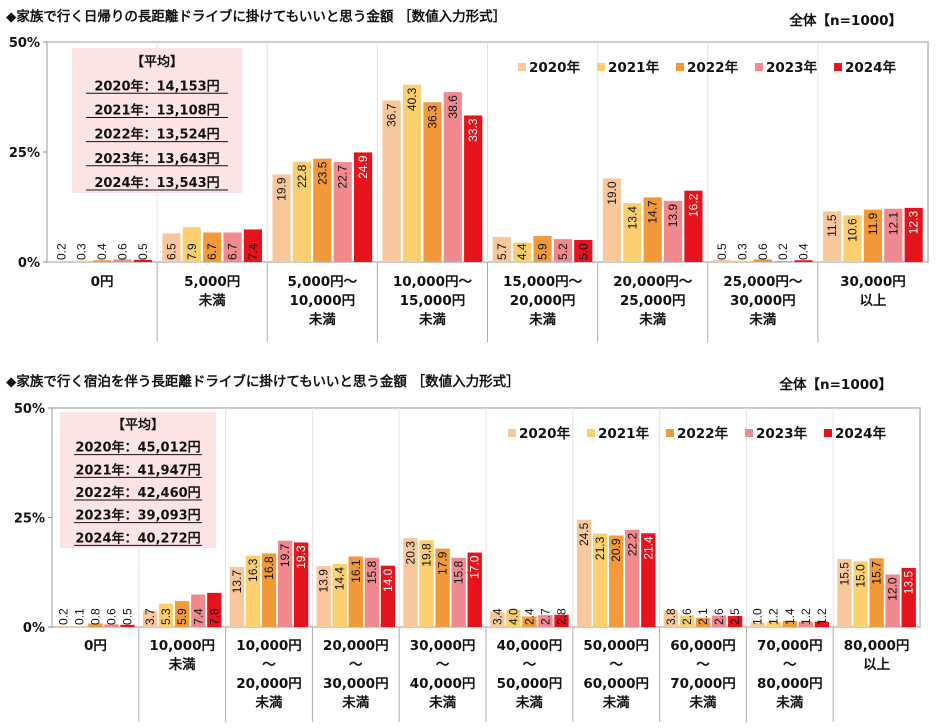  Describe the element at coordinates (873, 223) in the screenshot. I see `data-label: 11.9` at that location.